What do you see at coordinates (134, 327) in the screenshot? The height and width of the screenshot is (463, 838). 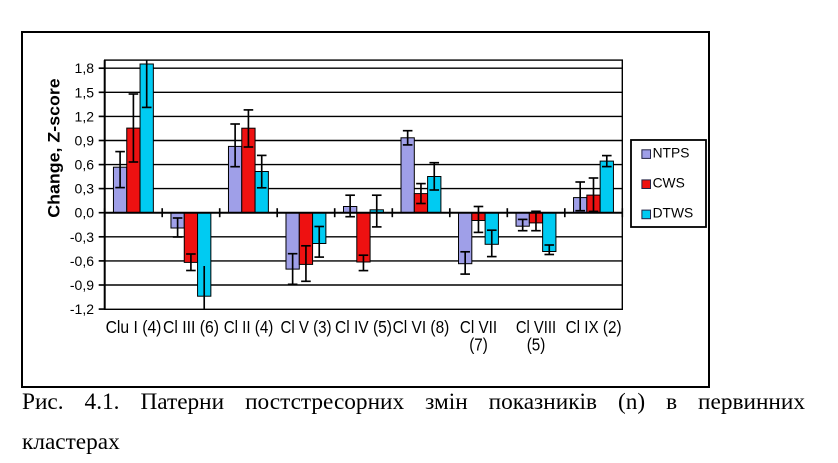 I see `svg-text: Clu I (4)` at bounding box center [134, 327].